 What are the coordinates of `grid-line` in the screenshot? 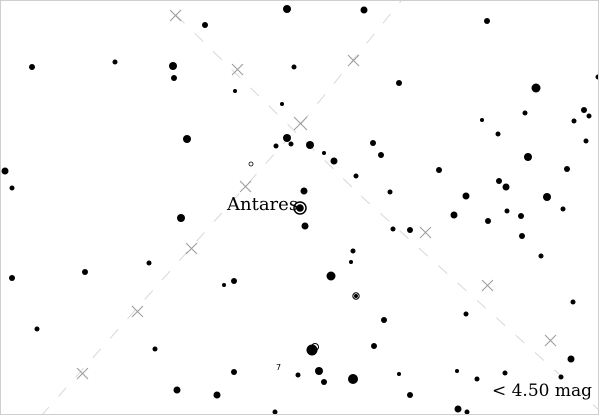 It's located at (268, 105).